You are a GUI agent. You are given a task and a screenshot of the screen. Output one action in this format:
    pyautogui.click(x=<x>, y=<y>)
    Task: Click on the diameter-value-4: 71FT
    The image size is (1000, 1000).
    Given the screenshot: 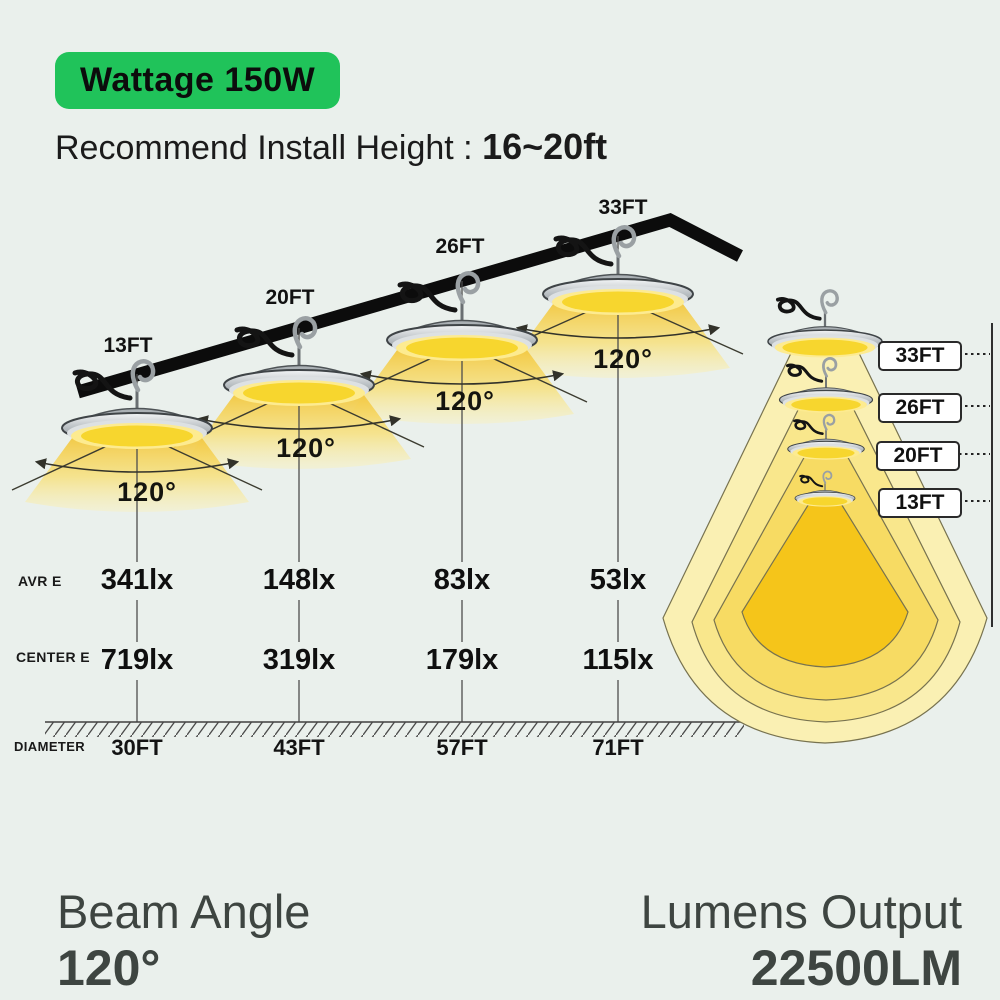 What is the action you would take?
    pyautogui.click(x=618, y=747)
    